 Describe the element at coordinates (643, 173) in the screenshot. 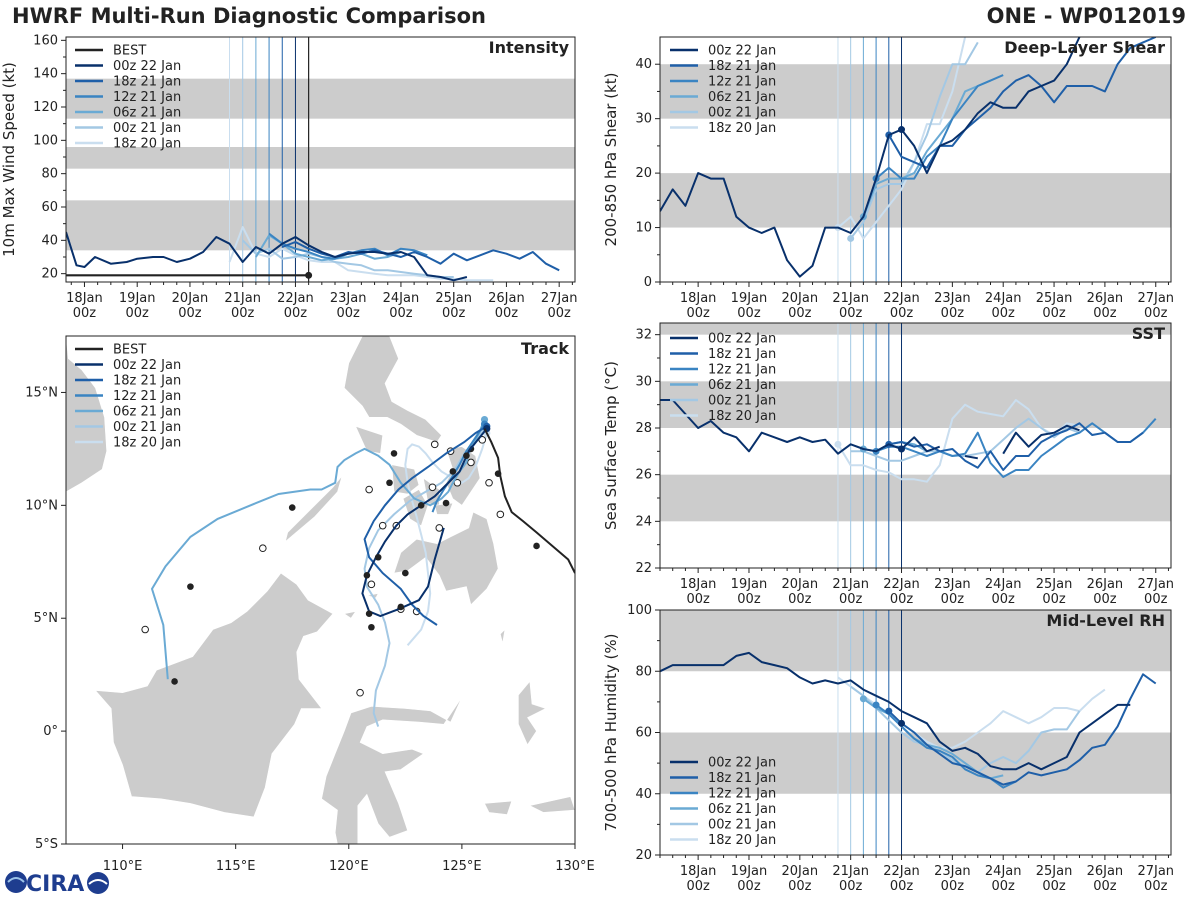

I see `y-tick-label: 20` at that location.